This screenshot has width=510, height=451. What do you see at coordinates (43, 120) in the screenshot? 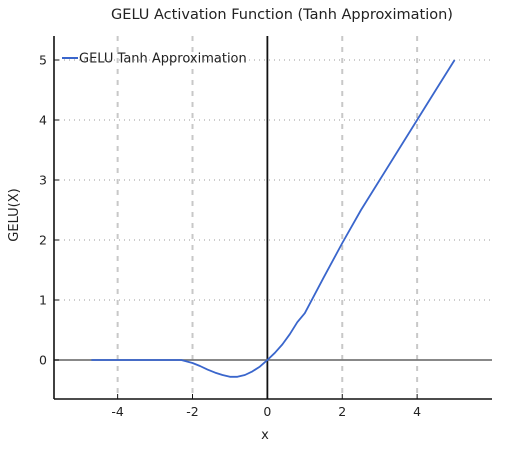
I see `y-tick-label: 4` at bounding box center [43, 120].